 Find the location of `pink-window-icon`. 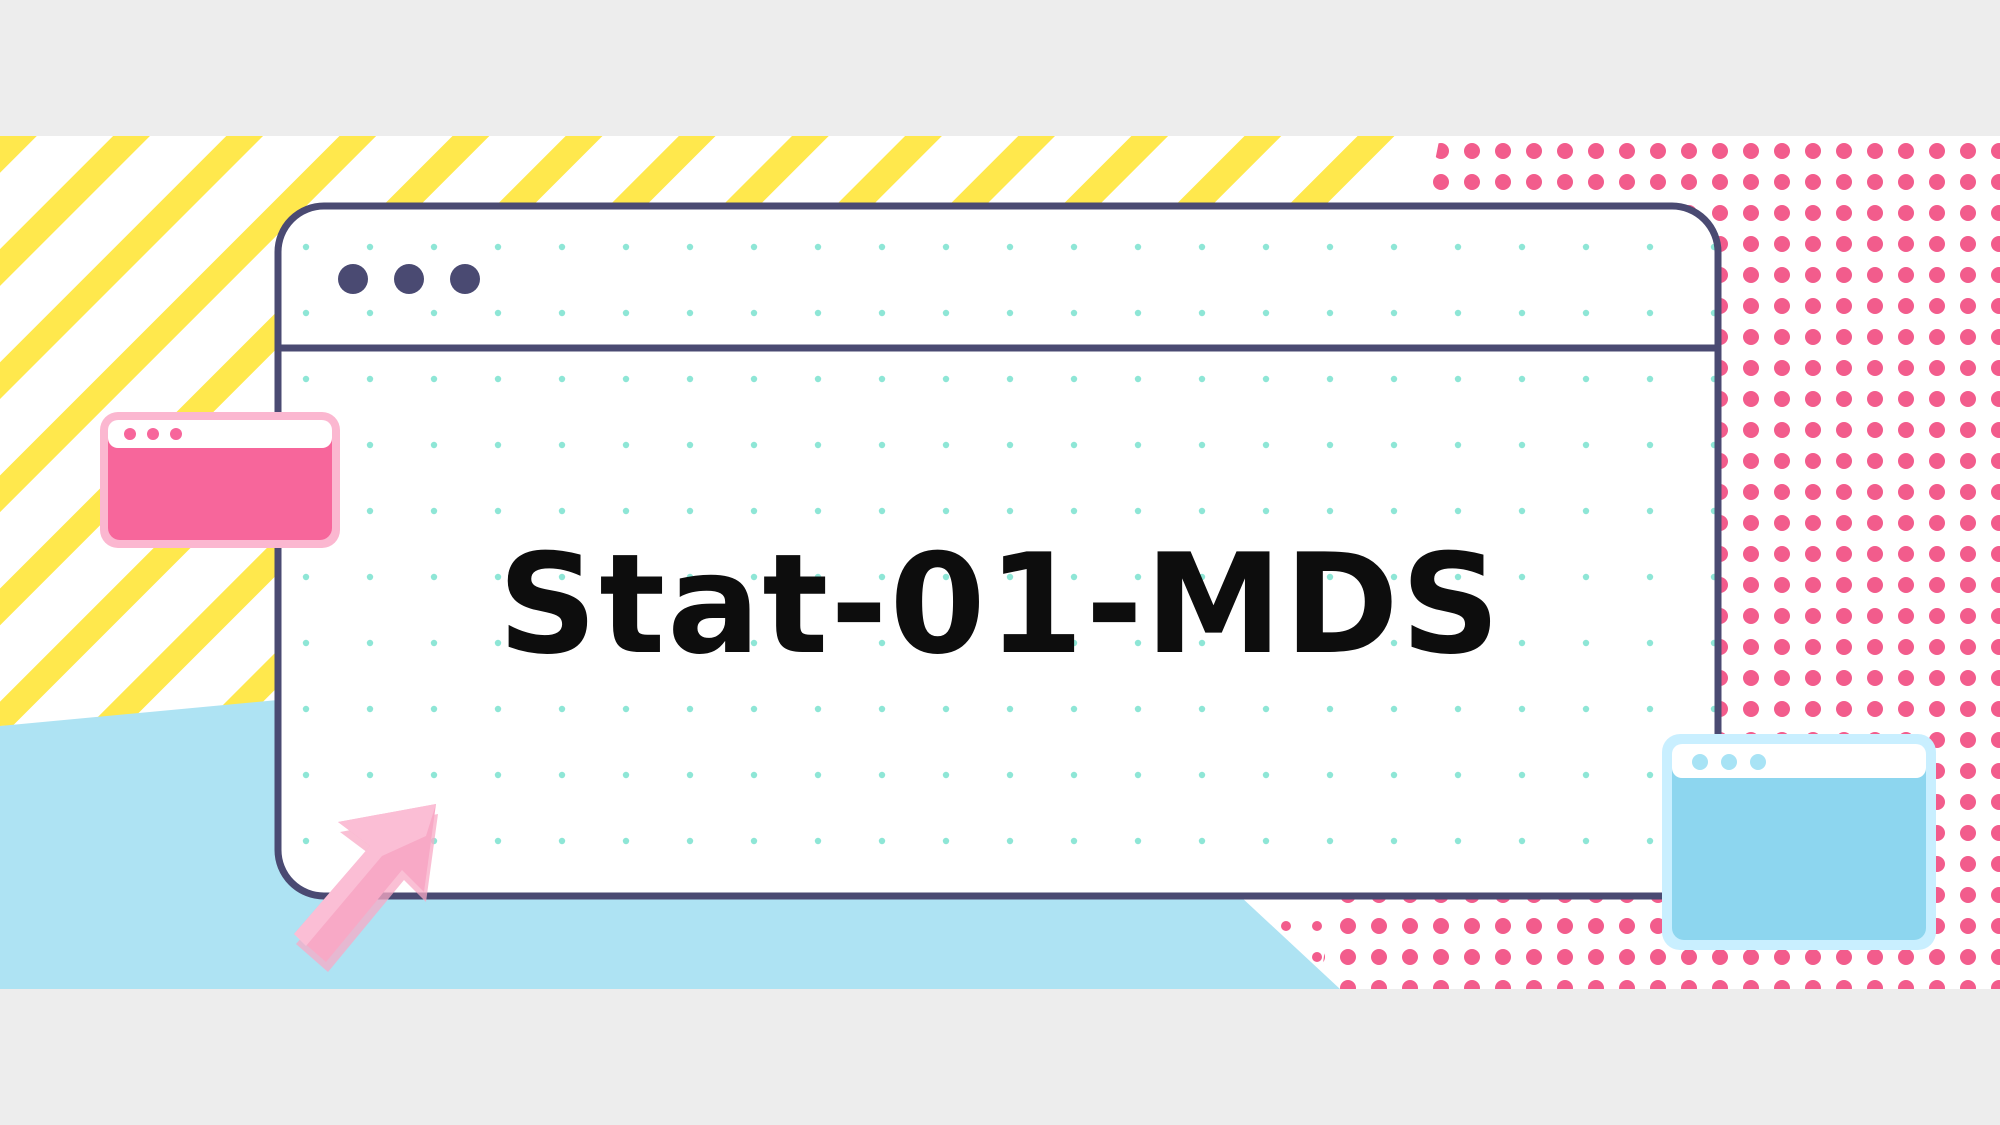

pink-window-icon is located at coordinates (220, 480).